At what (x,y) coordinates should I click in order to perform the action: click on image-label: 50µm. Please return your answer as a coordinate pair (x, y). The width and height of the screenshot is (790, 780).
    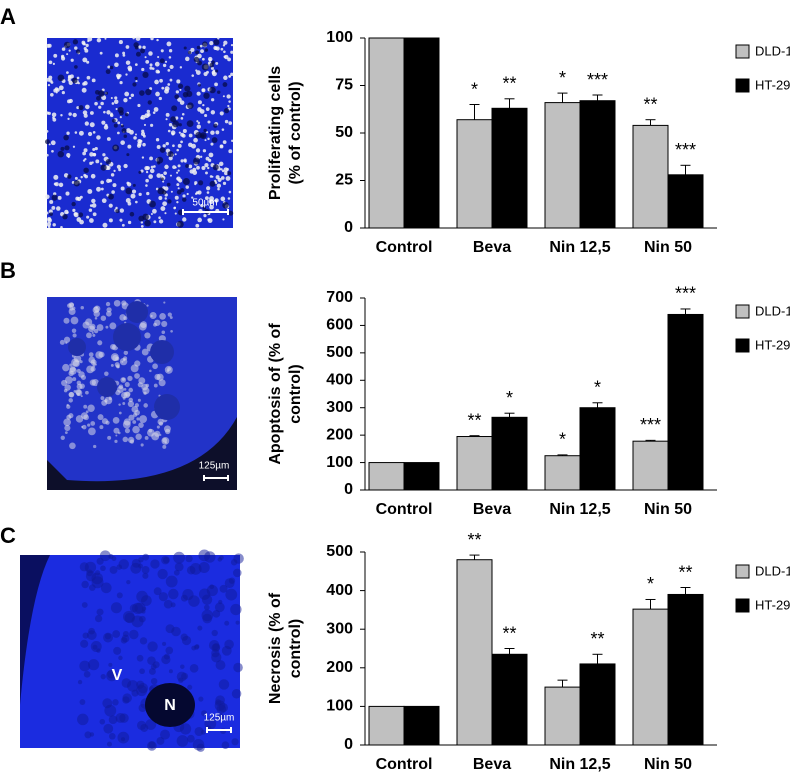
    Looking at the image, I should click on (204, 203).